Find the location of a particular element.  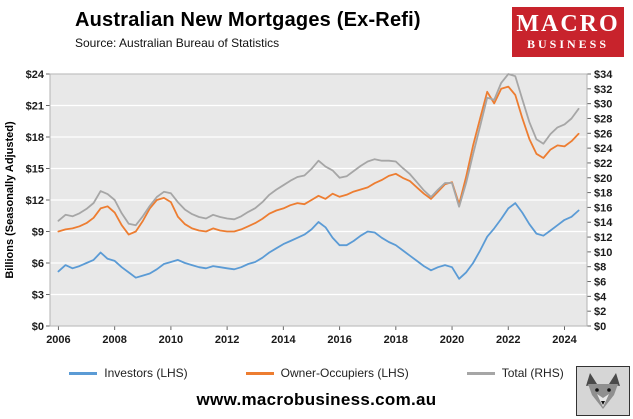

total-line-swatch is located at coordinates (480, 373).